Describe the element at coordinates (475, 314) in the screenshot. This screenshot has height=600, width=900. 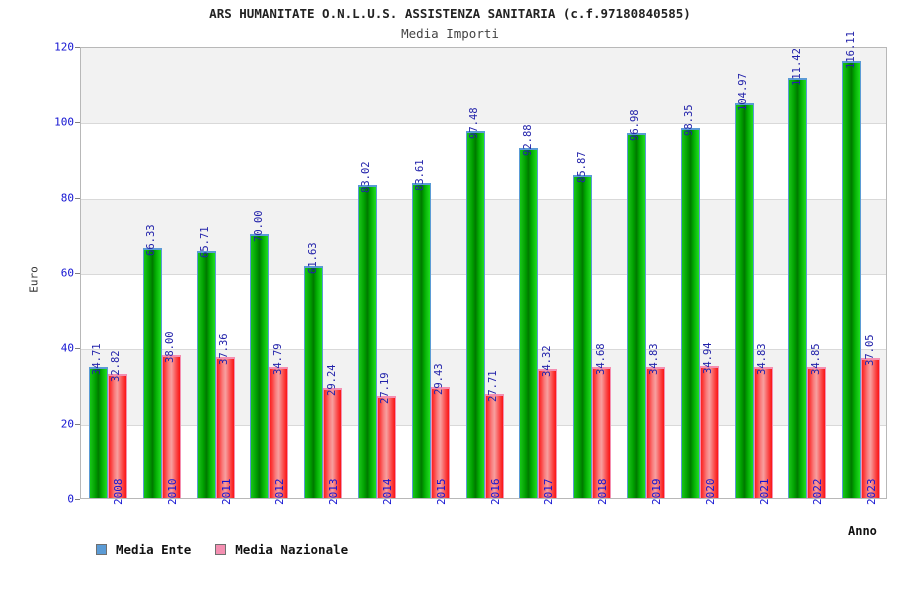
I see `bar-ente-2016` at that location.